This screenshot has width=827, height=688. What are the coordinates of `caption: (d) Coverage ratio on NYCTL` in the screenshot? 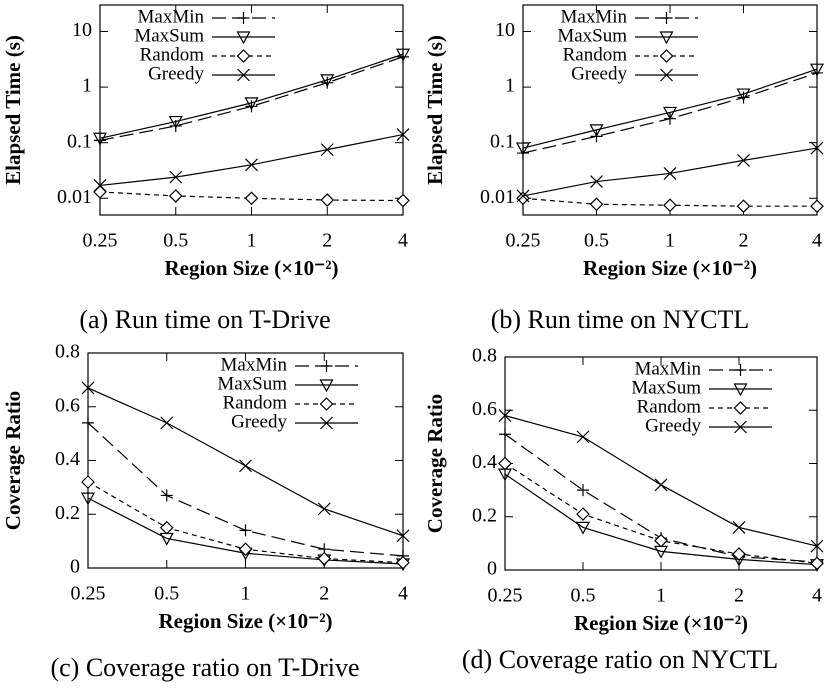 It's located at (620, 659).